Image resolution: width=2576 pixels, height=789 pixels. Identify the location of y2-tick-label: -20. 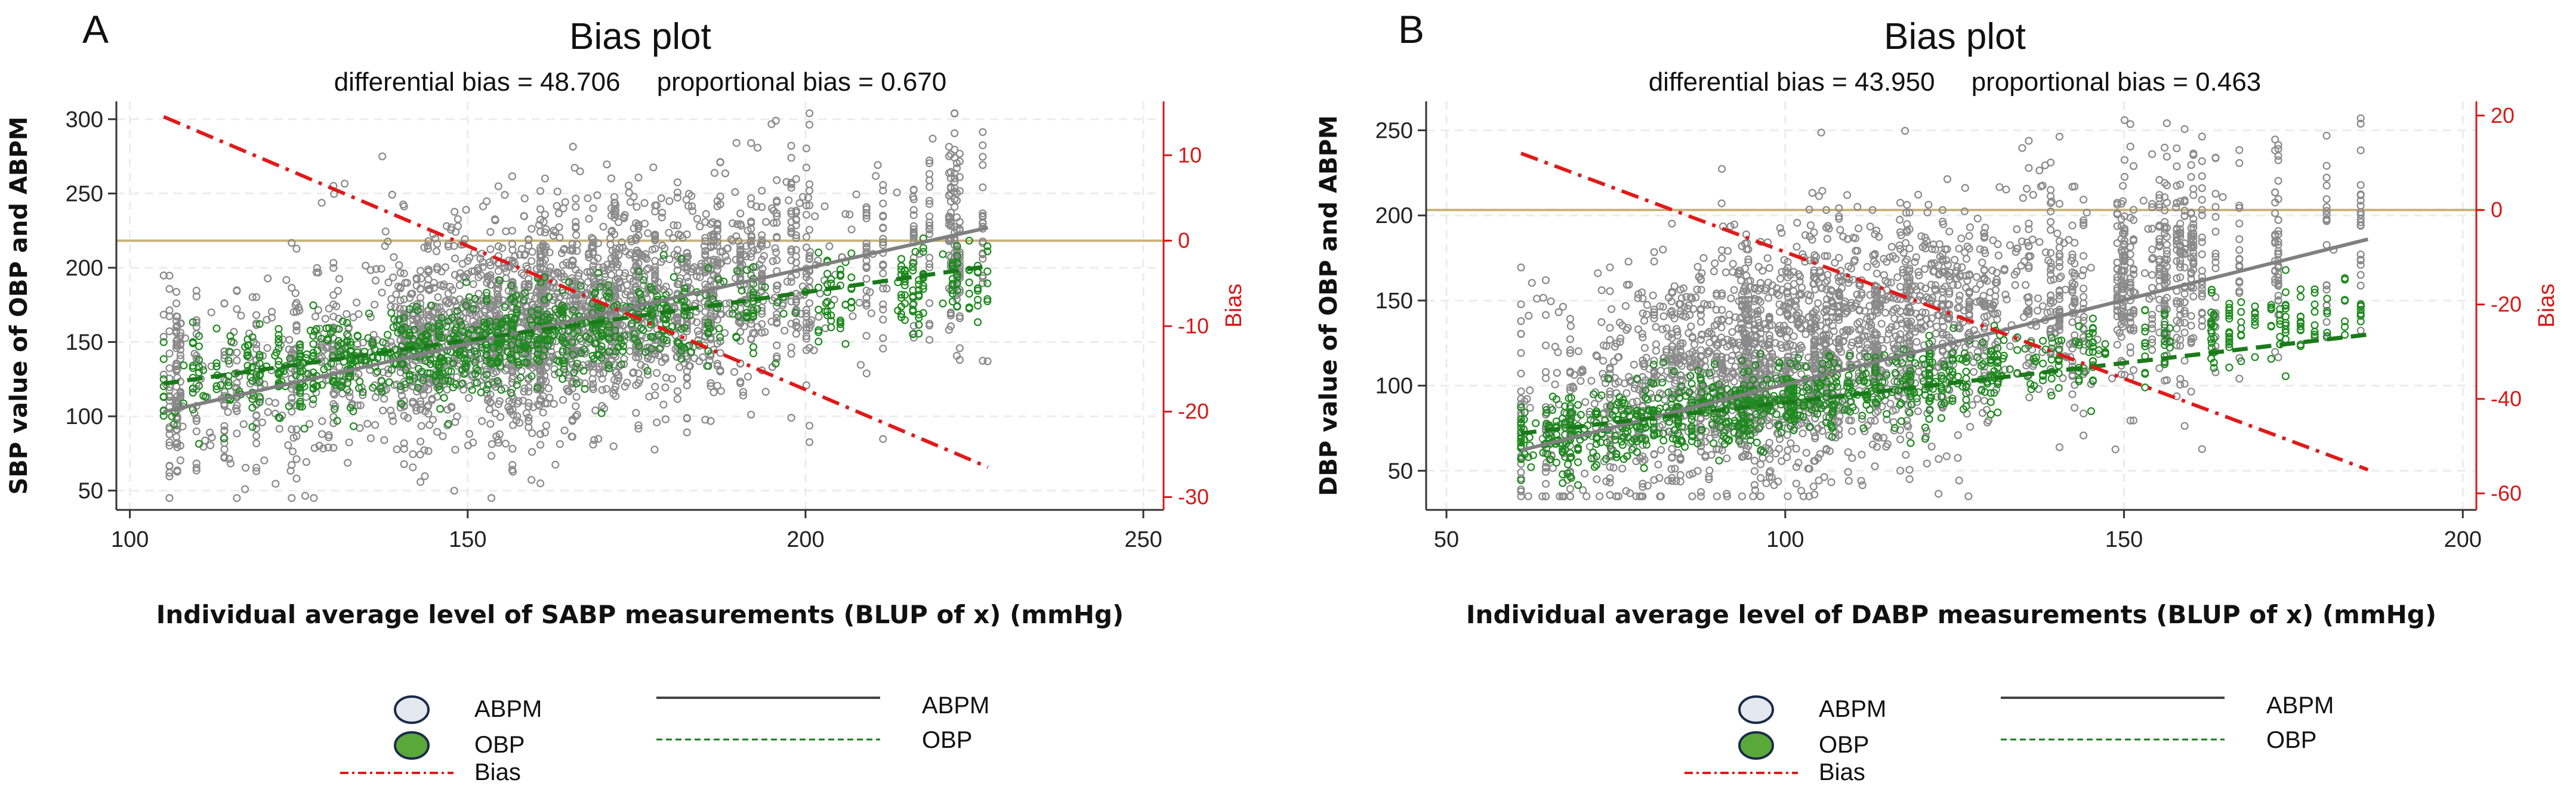
(1193, 411).